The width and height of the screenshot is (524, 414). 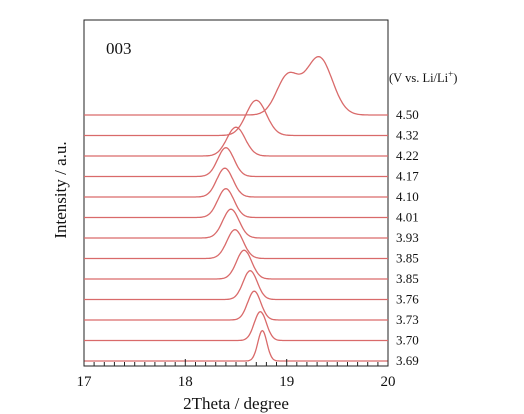 What do you see at coordinates (60, 189) in the screenshot?
I see `y-axis-label: Intensity / a.u.` at bounding box center [60, 189].